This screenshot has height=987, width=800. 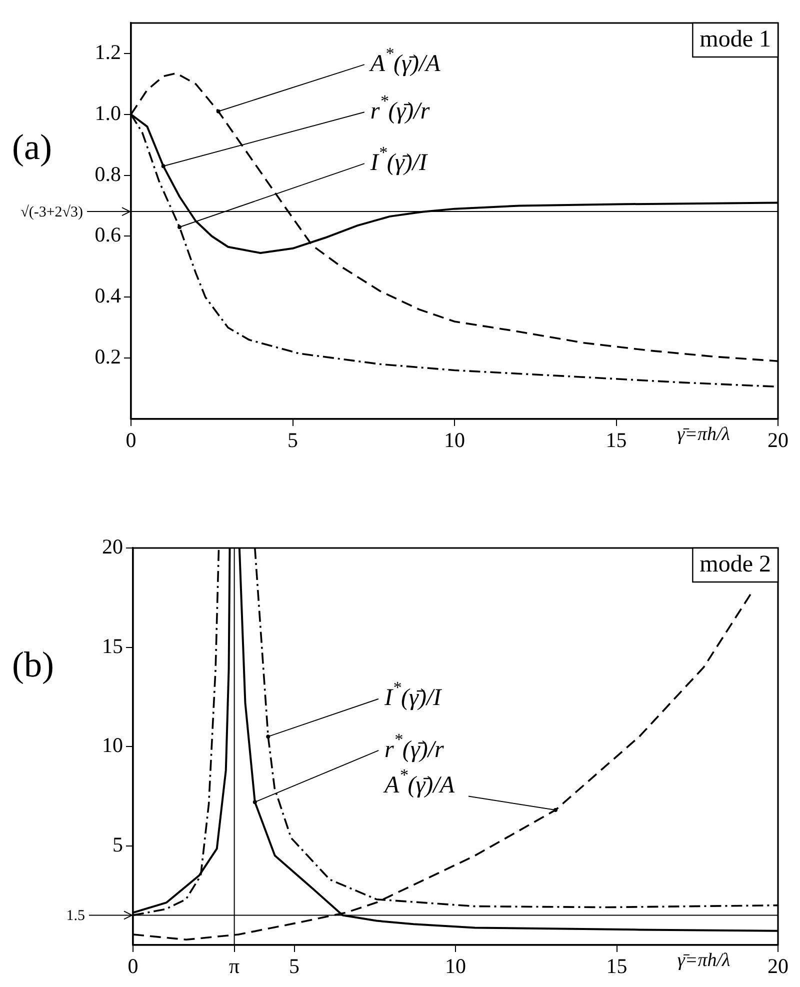 I want to click on ref-line-label: 1.5, so click(x=75, y=916).